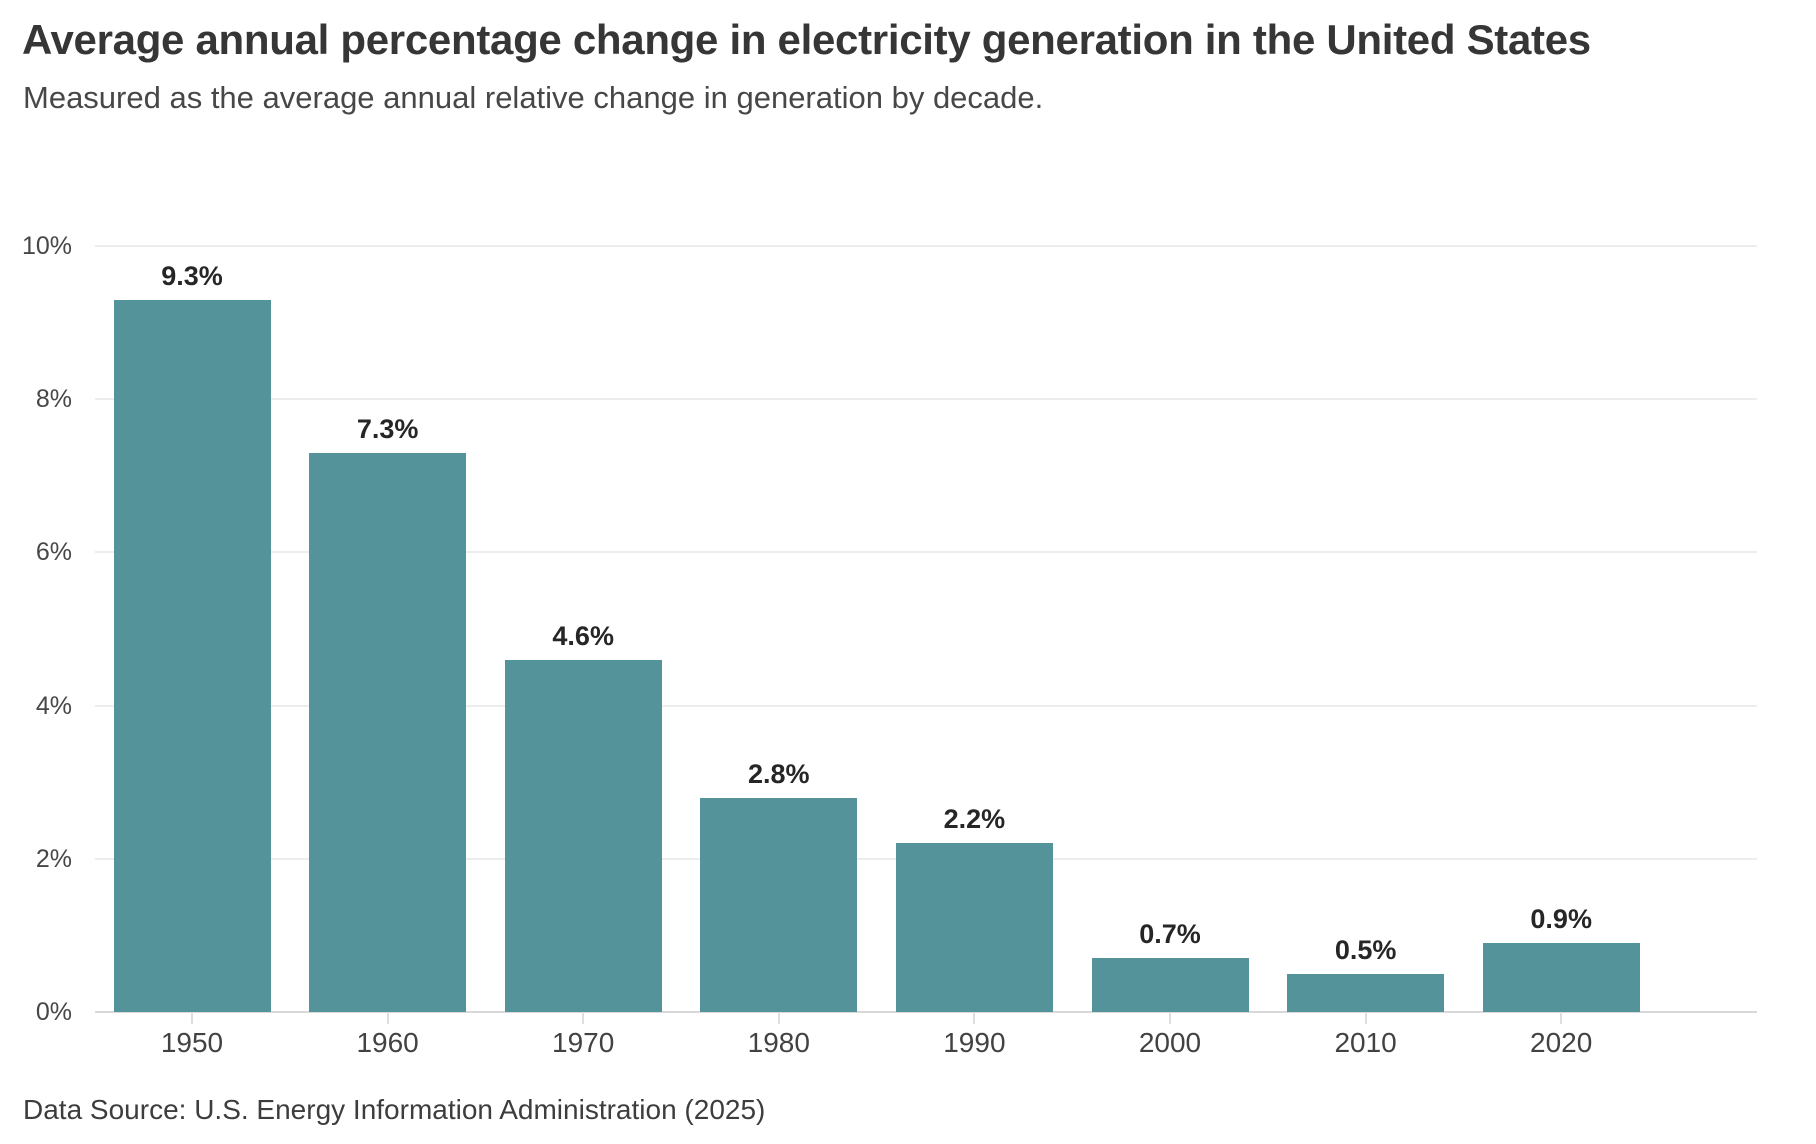 This screenshot has height=1144, width=1816. Describe the element at coordinates (974, 927) in the screenshot. I see `bar-1990` at that location.